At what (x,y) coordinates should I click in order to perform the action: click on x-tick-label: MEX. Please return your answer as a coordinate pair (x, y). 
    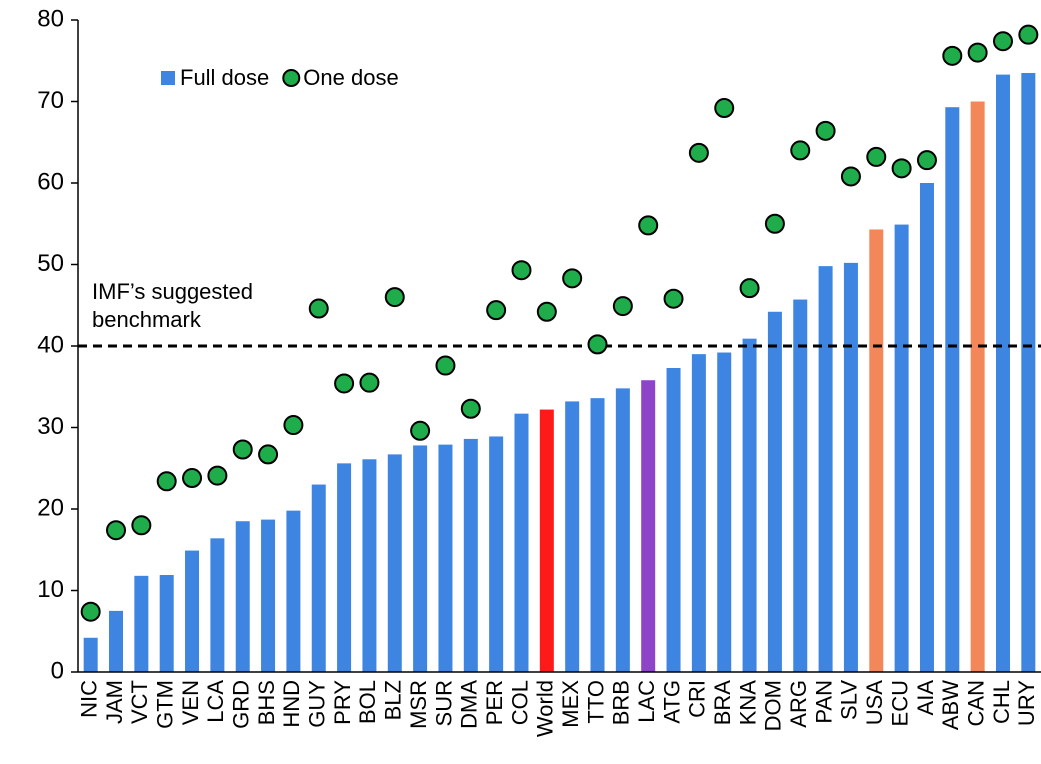
    Looking at the image, I should click on (570, 704).